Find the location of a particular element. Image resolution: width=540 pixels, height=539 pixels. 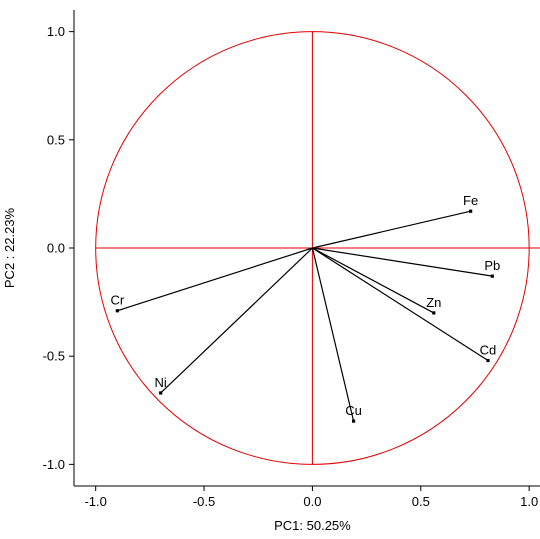

x-tick-label: -0.5 is located at coordinates (204, 501).